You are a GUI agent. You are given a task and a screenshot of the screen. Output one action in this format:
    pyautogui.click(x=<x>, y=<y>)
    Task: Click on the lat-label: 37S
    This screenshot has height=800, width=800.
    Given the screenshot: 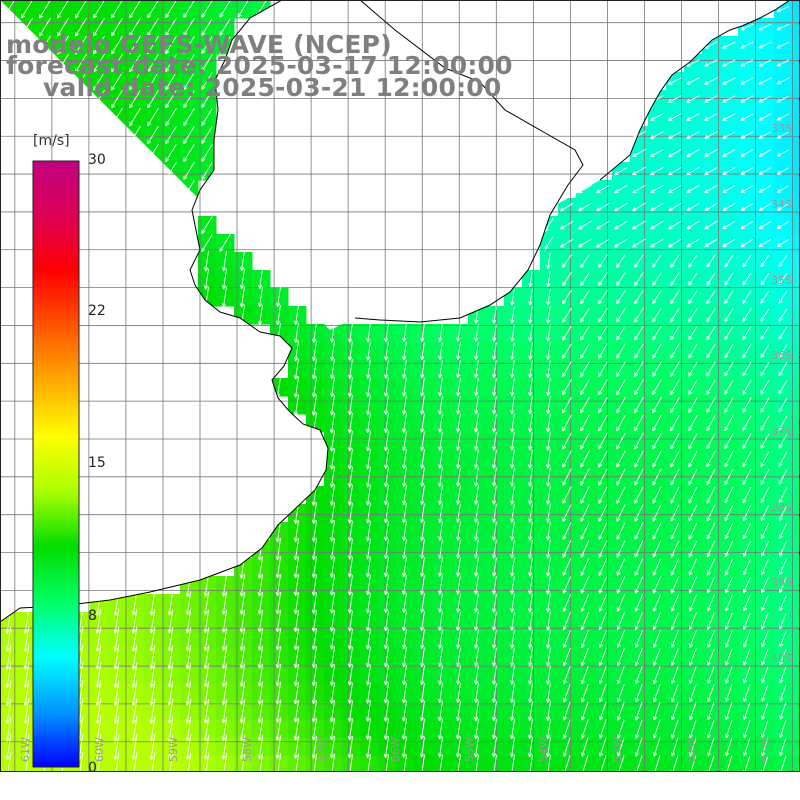 What is the action you would take?
    pyautogui.click(x=781, y=431)
    